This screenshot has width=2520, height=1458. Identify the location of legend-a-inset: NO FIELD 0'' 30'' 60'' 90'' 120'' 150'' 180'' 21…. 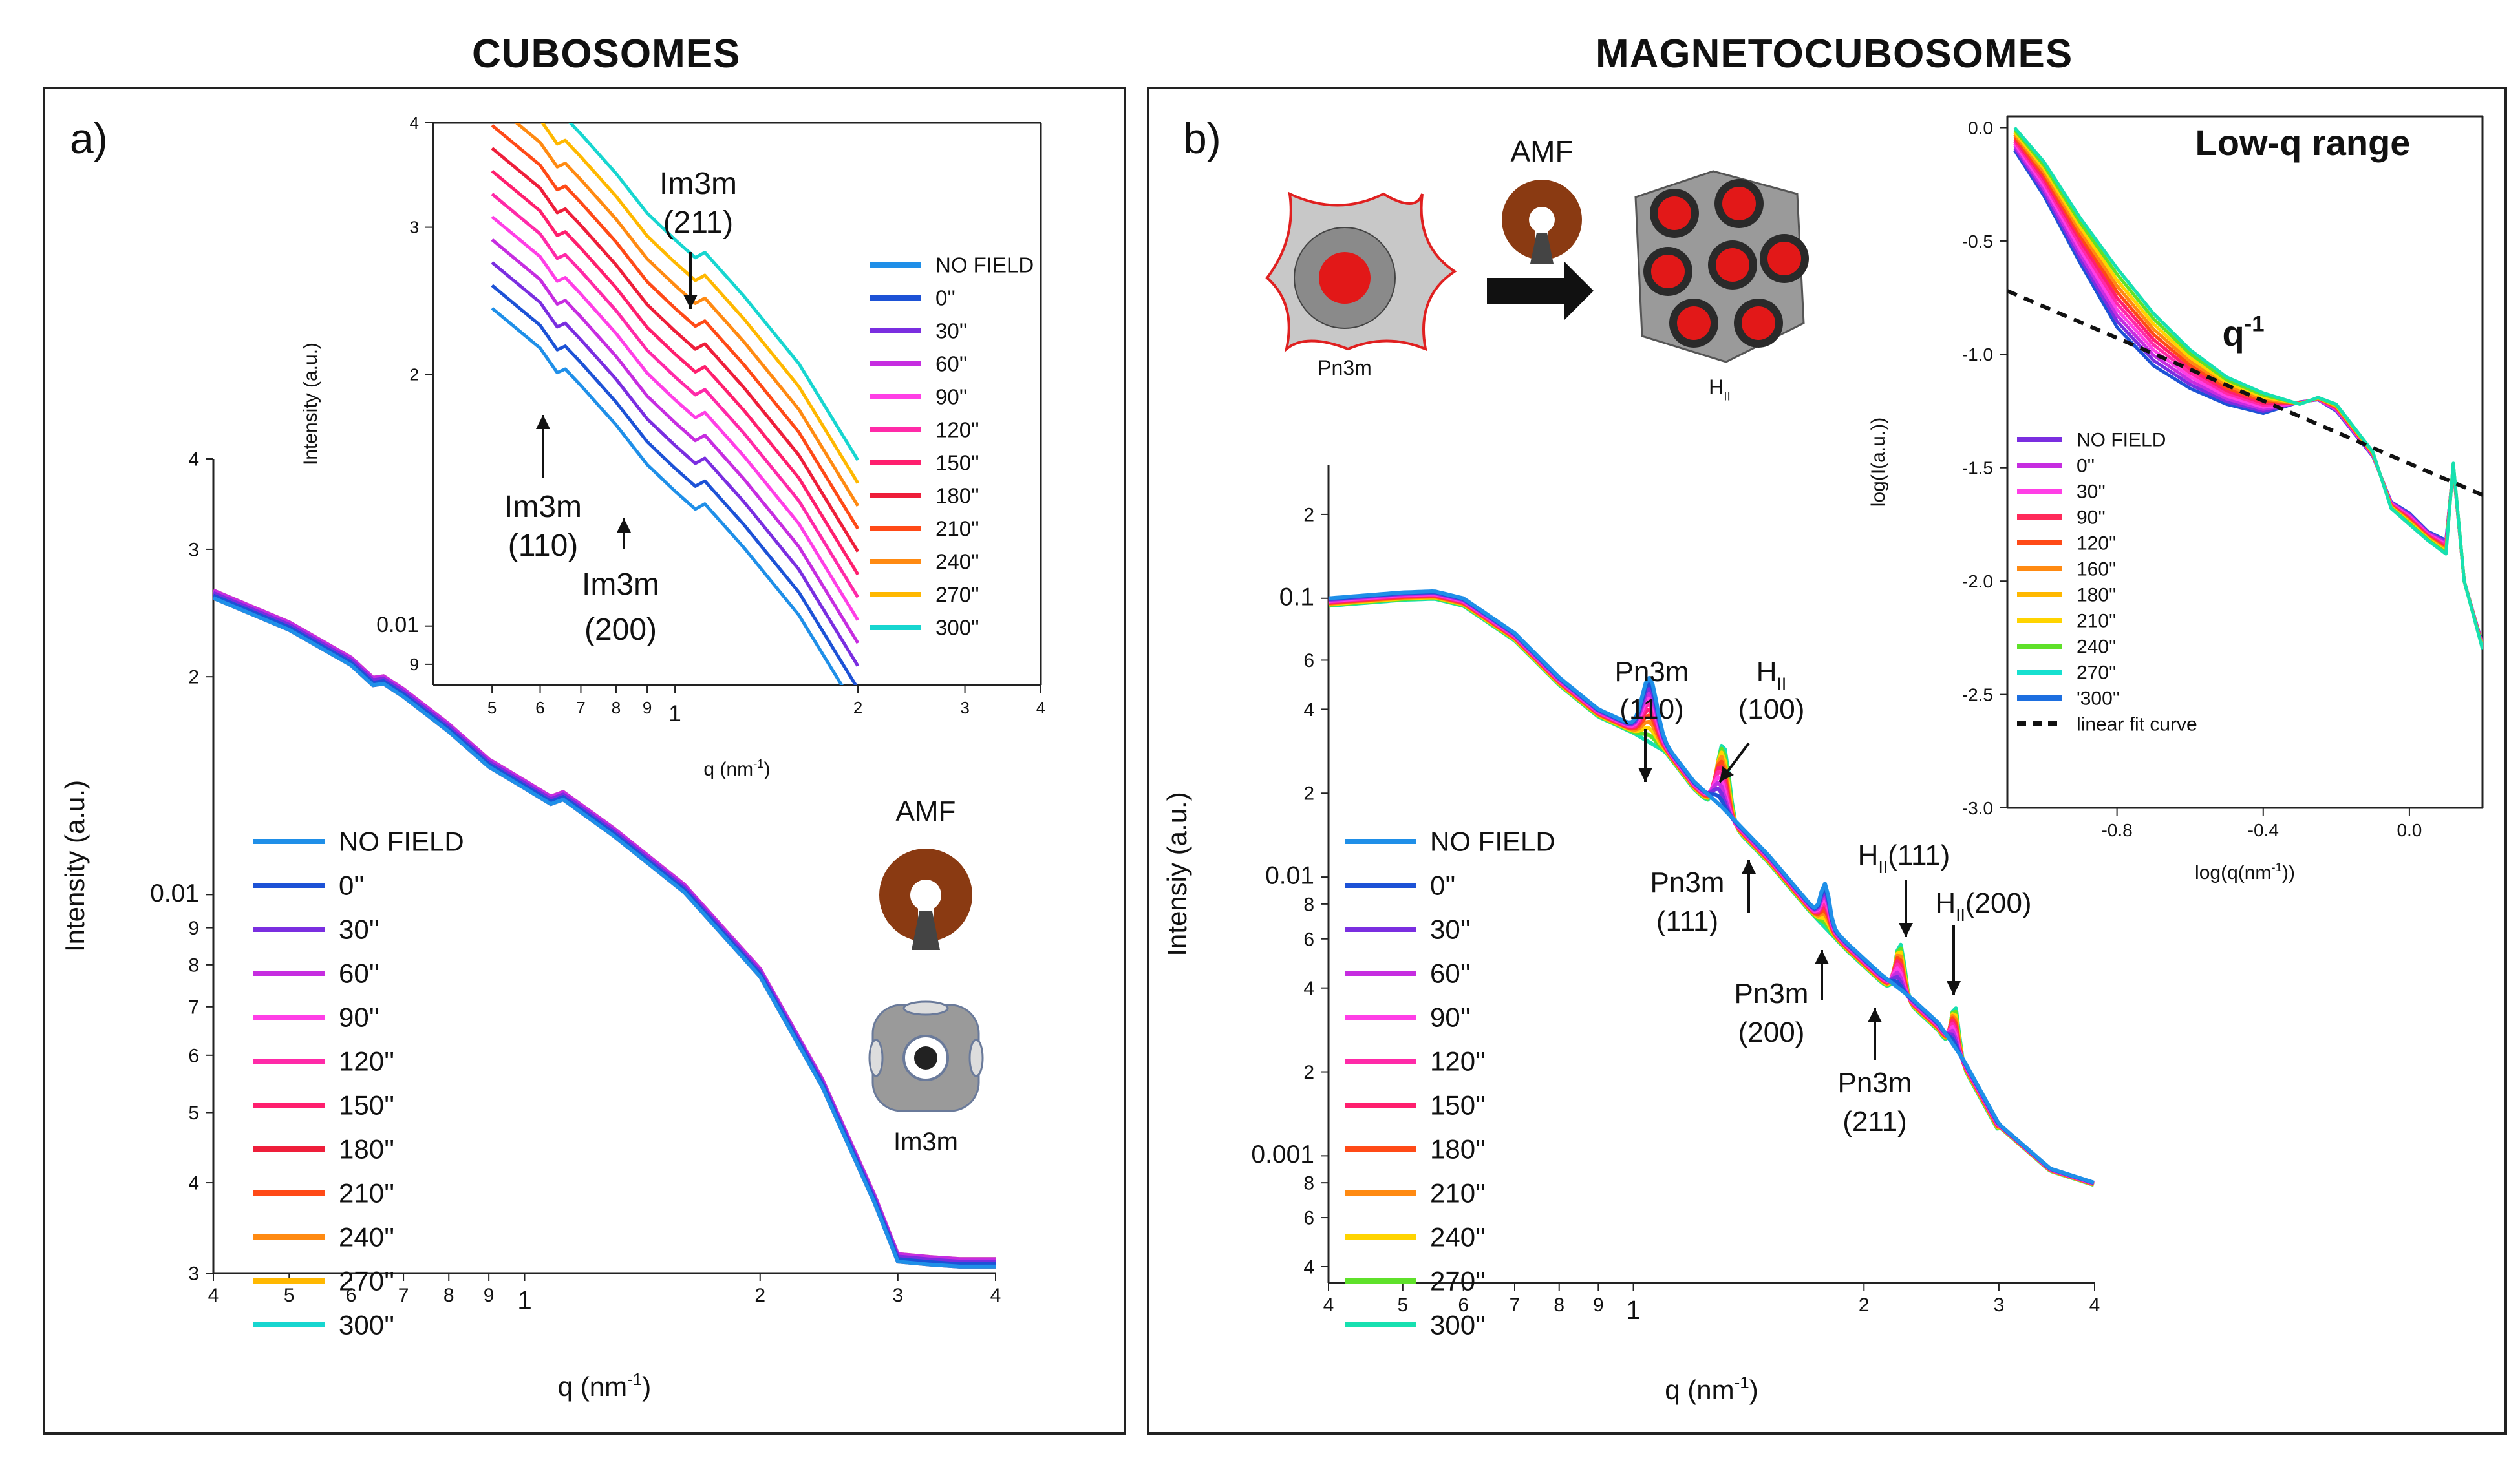
(952, 447).